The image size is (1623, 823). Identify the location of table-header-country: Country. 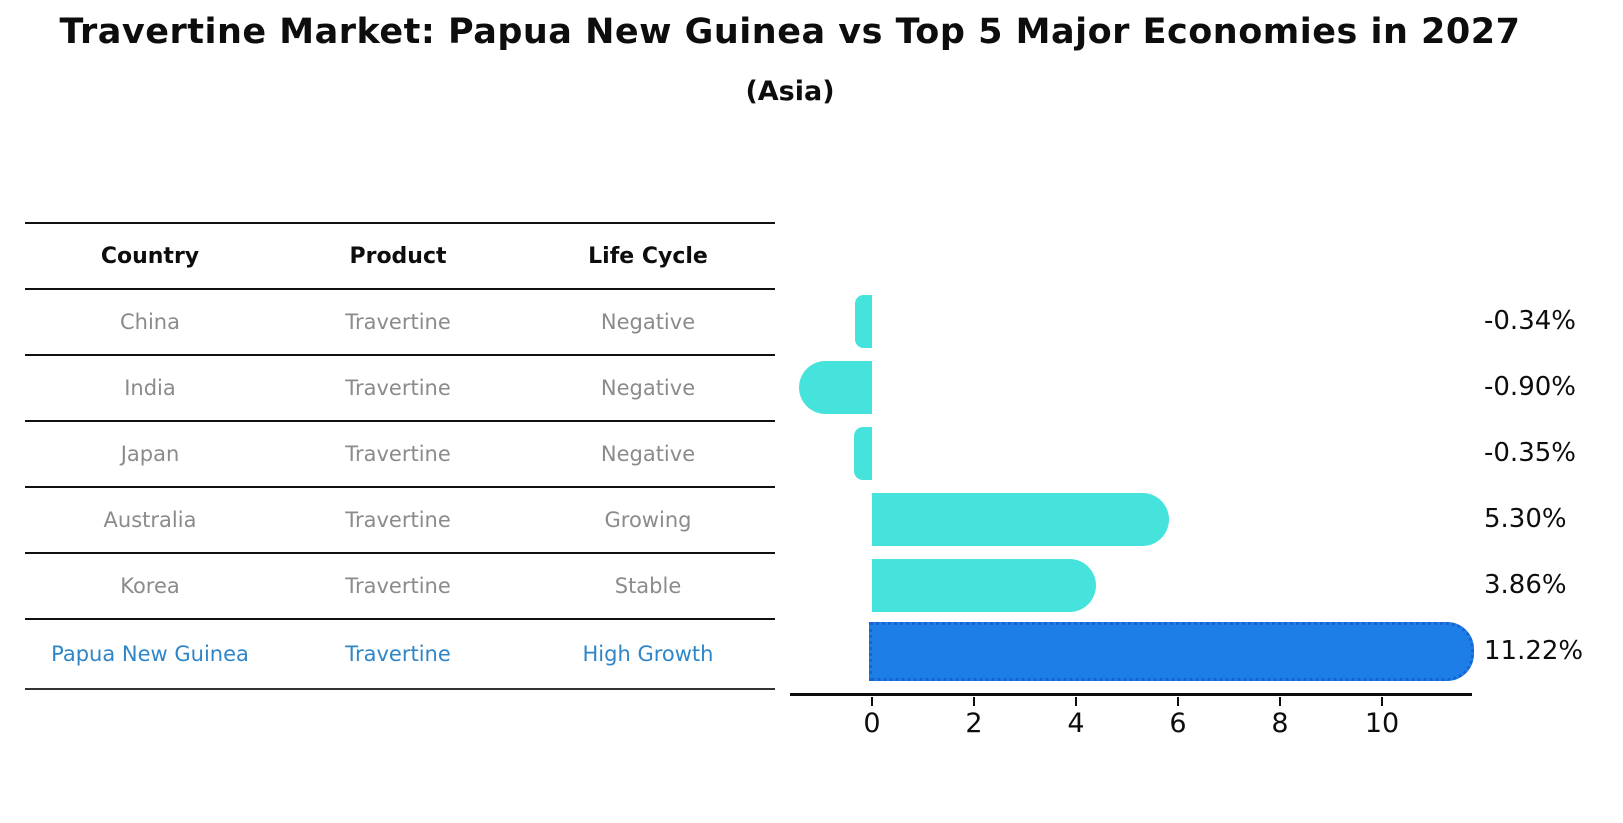
(150, 256).